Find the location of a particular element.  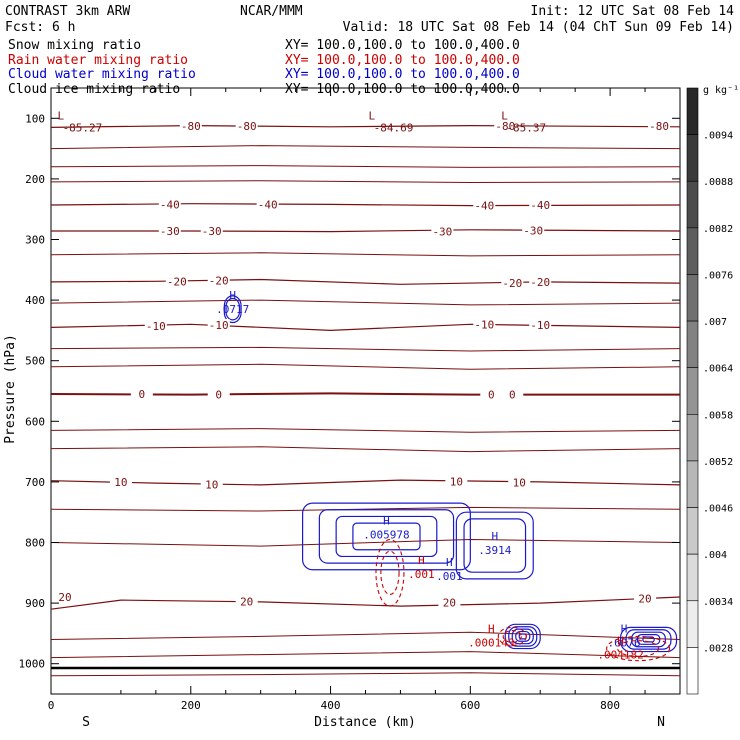

colorbar-tick-label: .0088 is located at coordinates (718, 182).